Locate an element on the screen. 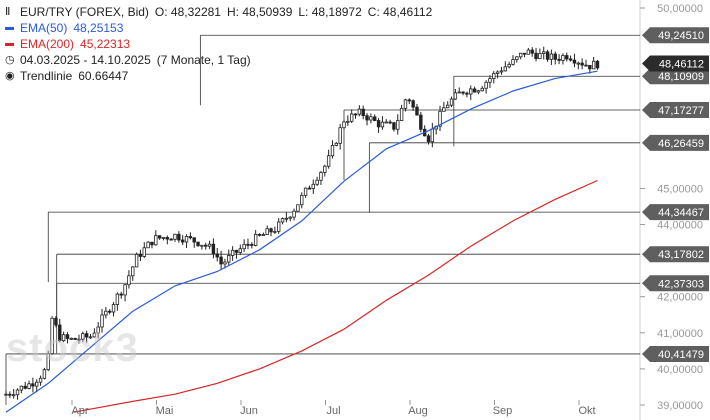 The height and width of the screenshot is (420, 710). x-tick-label: Mai is located at coordinates (165, 411).